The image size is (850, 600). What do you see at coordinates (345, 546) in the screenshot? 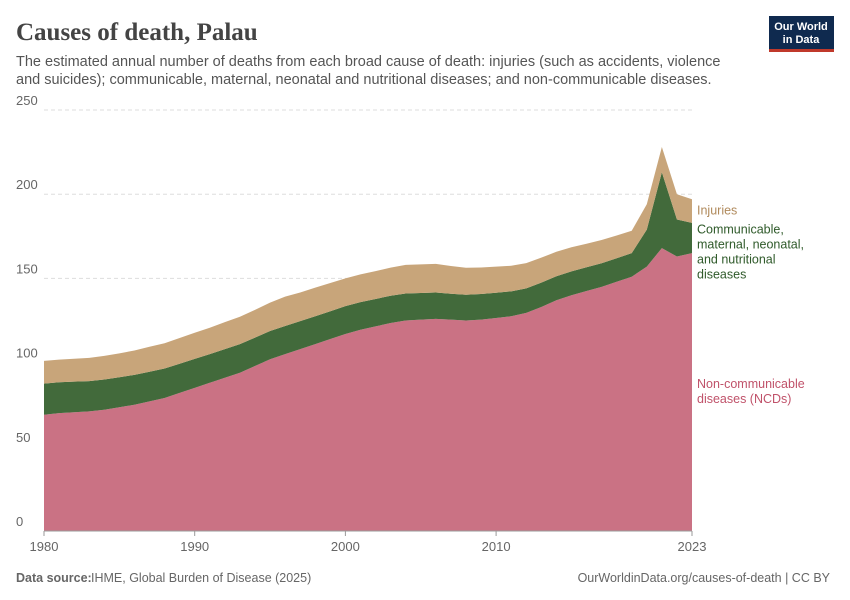
I see `x-tick-label: 2000` at bounding box center [345, 546].